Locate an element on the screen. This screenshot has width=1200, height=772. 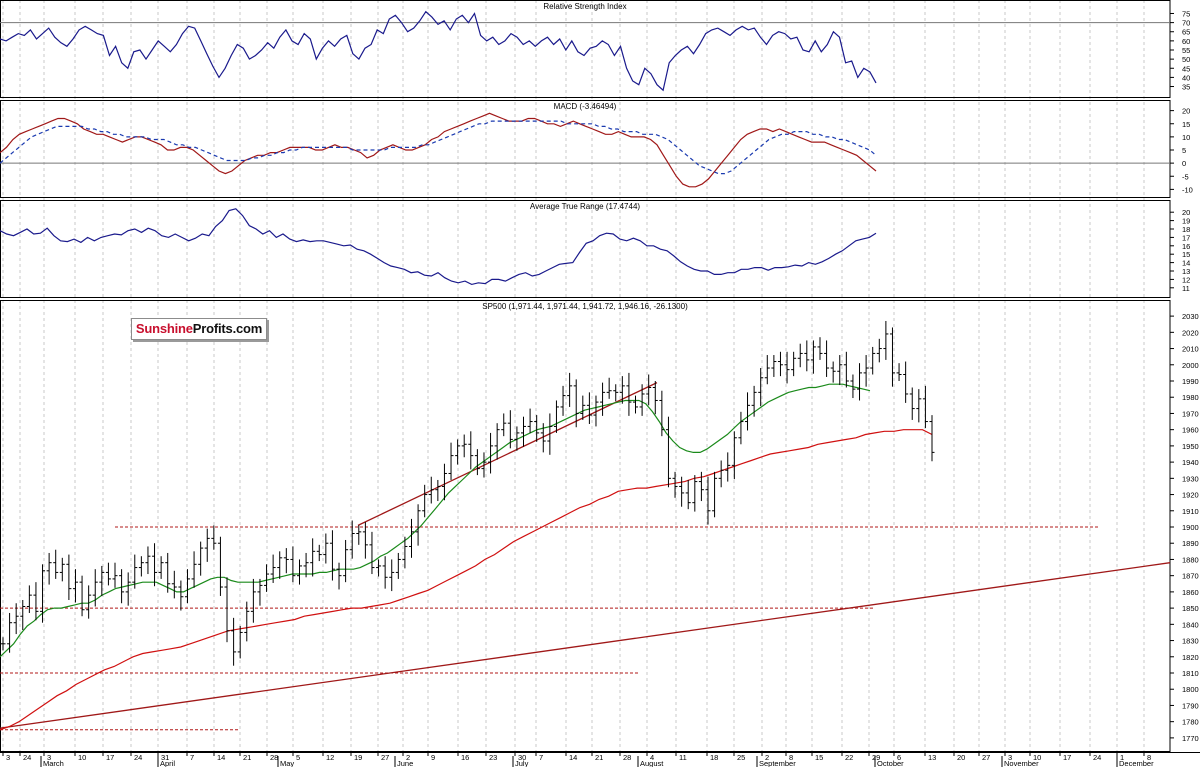
x-tick-label: 5 is located at coordinates (298, 757).